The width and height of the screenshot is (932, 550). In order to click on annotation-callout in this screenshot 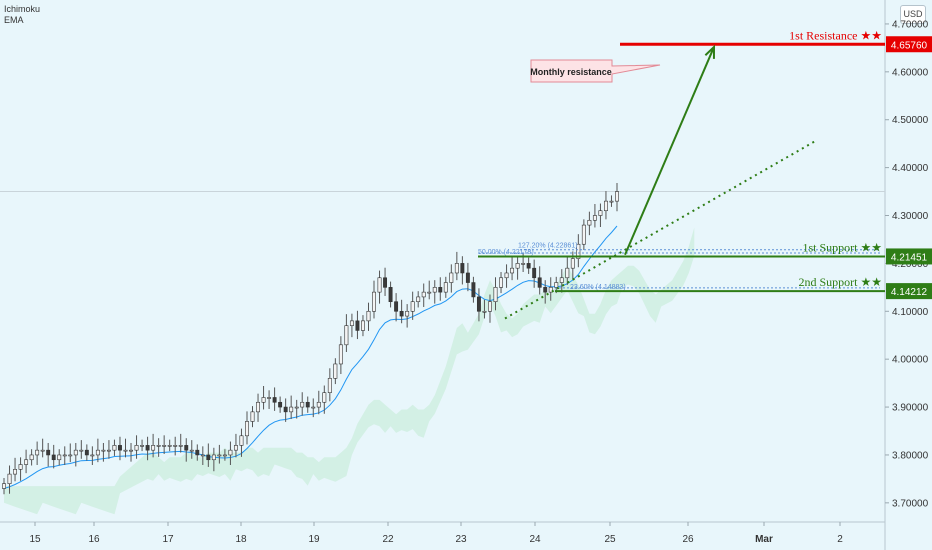, I will do `click(595, 71)`.